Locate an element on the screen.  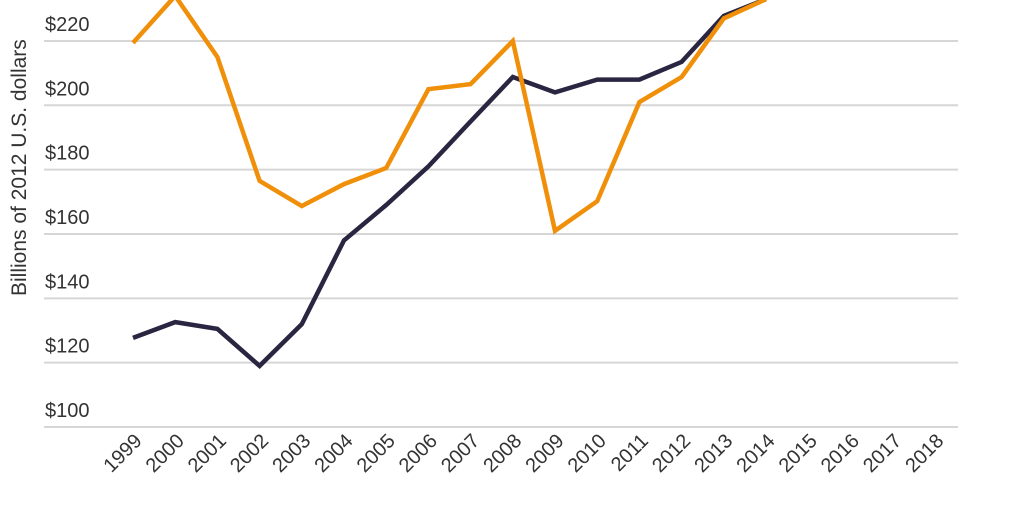
y-axis-label: Billions of 2012 U.S. dollars is located at coordinates (19, 167).